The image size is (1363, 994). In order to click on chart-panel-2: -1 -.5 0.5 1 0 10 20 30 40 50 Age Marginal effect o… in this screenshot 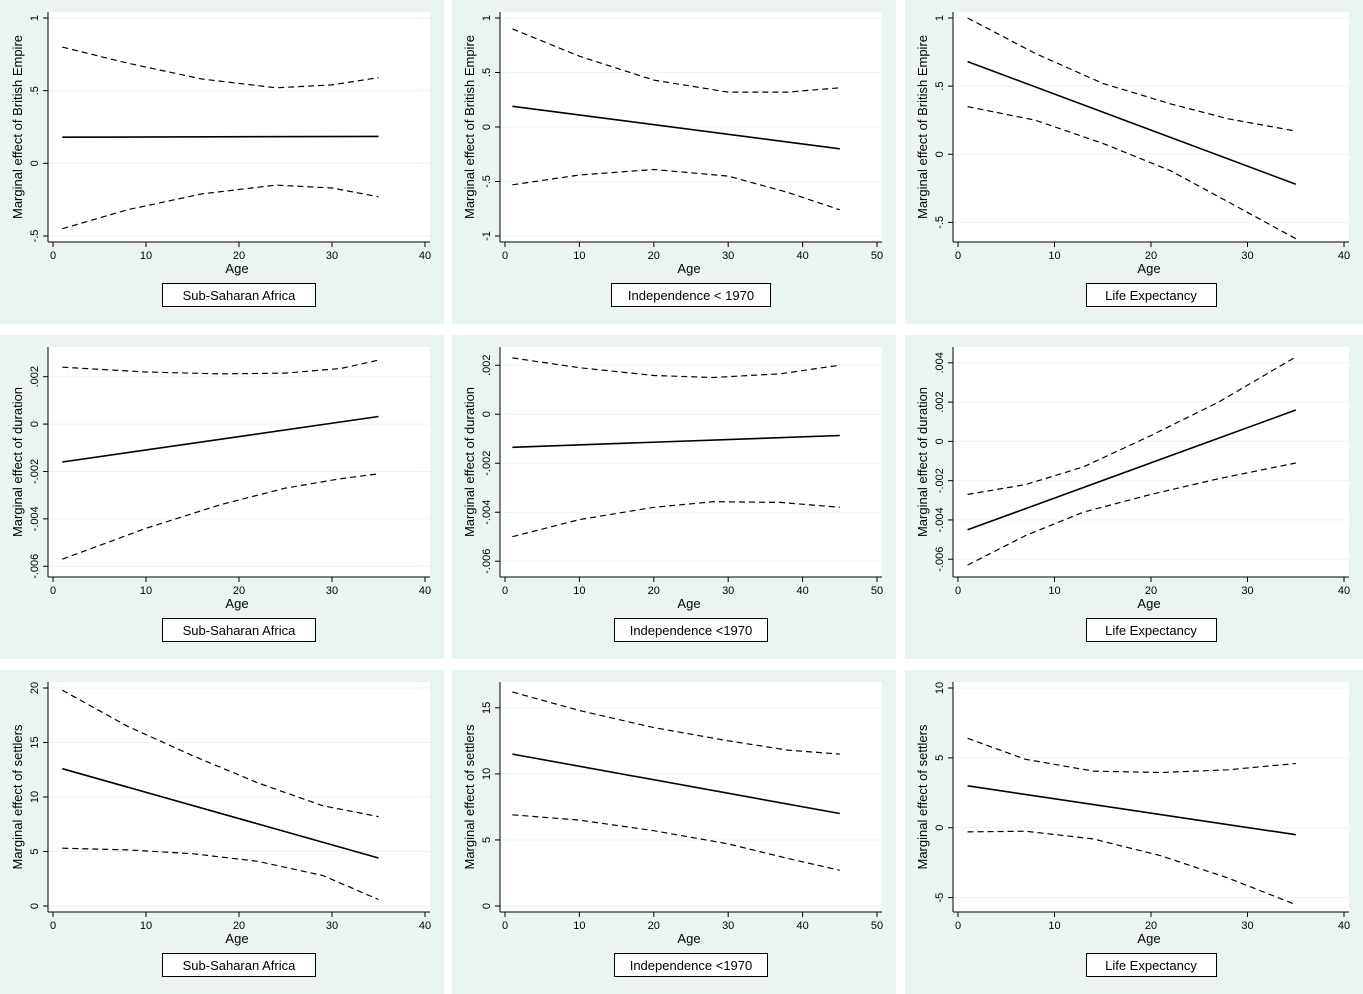, I will do `click(674, 162)`.